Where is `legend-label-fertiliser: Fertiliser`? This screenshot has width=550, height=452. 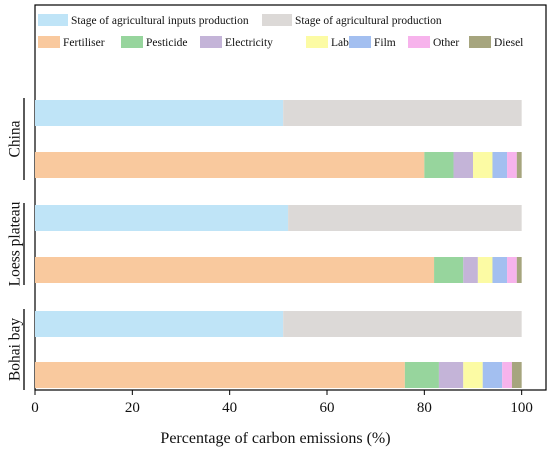 legend-label-fertiliser: Fertiliser is located at coordinates (84, 43).